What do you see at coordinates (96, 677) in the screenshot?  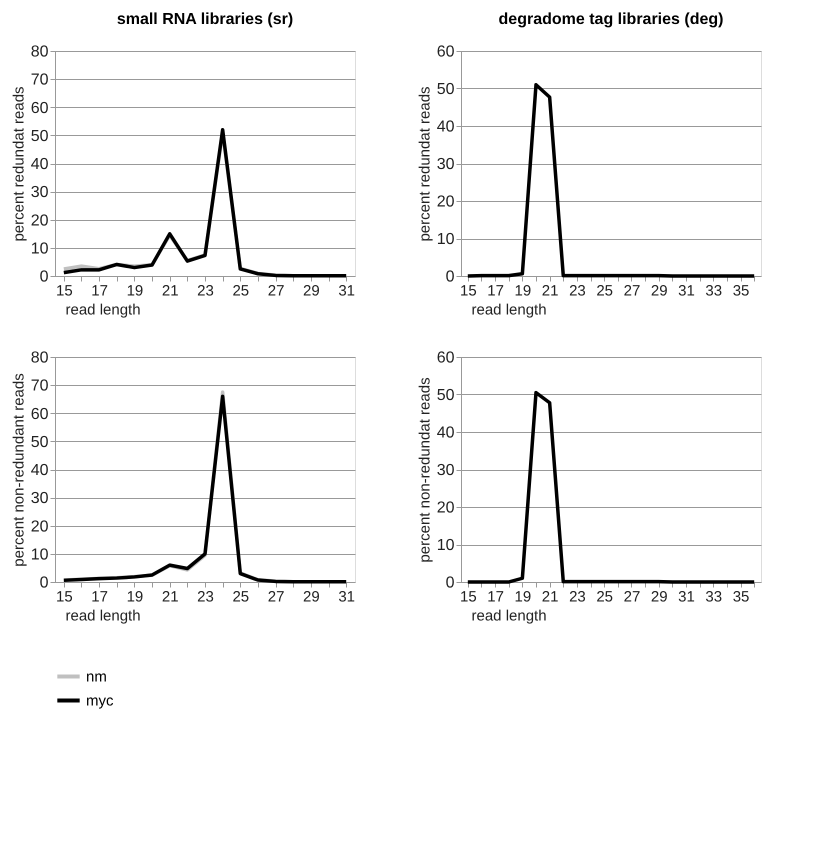 I see `legend-label: nm` at bounding box center [96, 677].